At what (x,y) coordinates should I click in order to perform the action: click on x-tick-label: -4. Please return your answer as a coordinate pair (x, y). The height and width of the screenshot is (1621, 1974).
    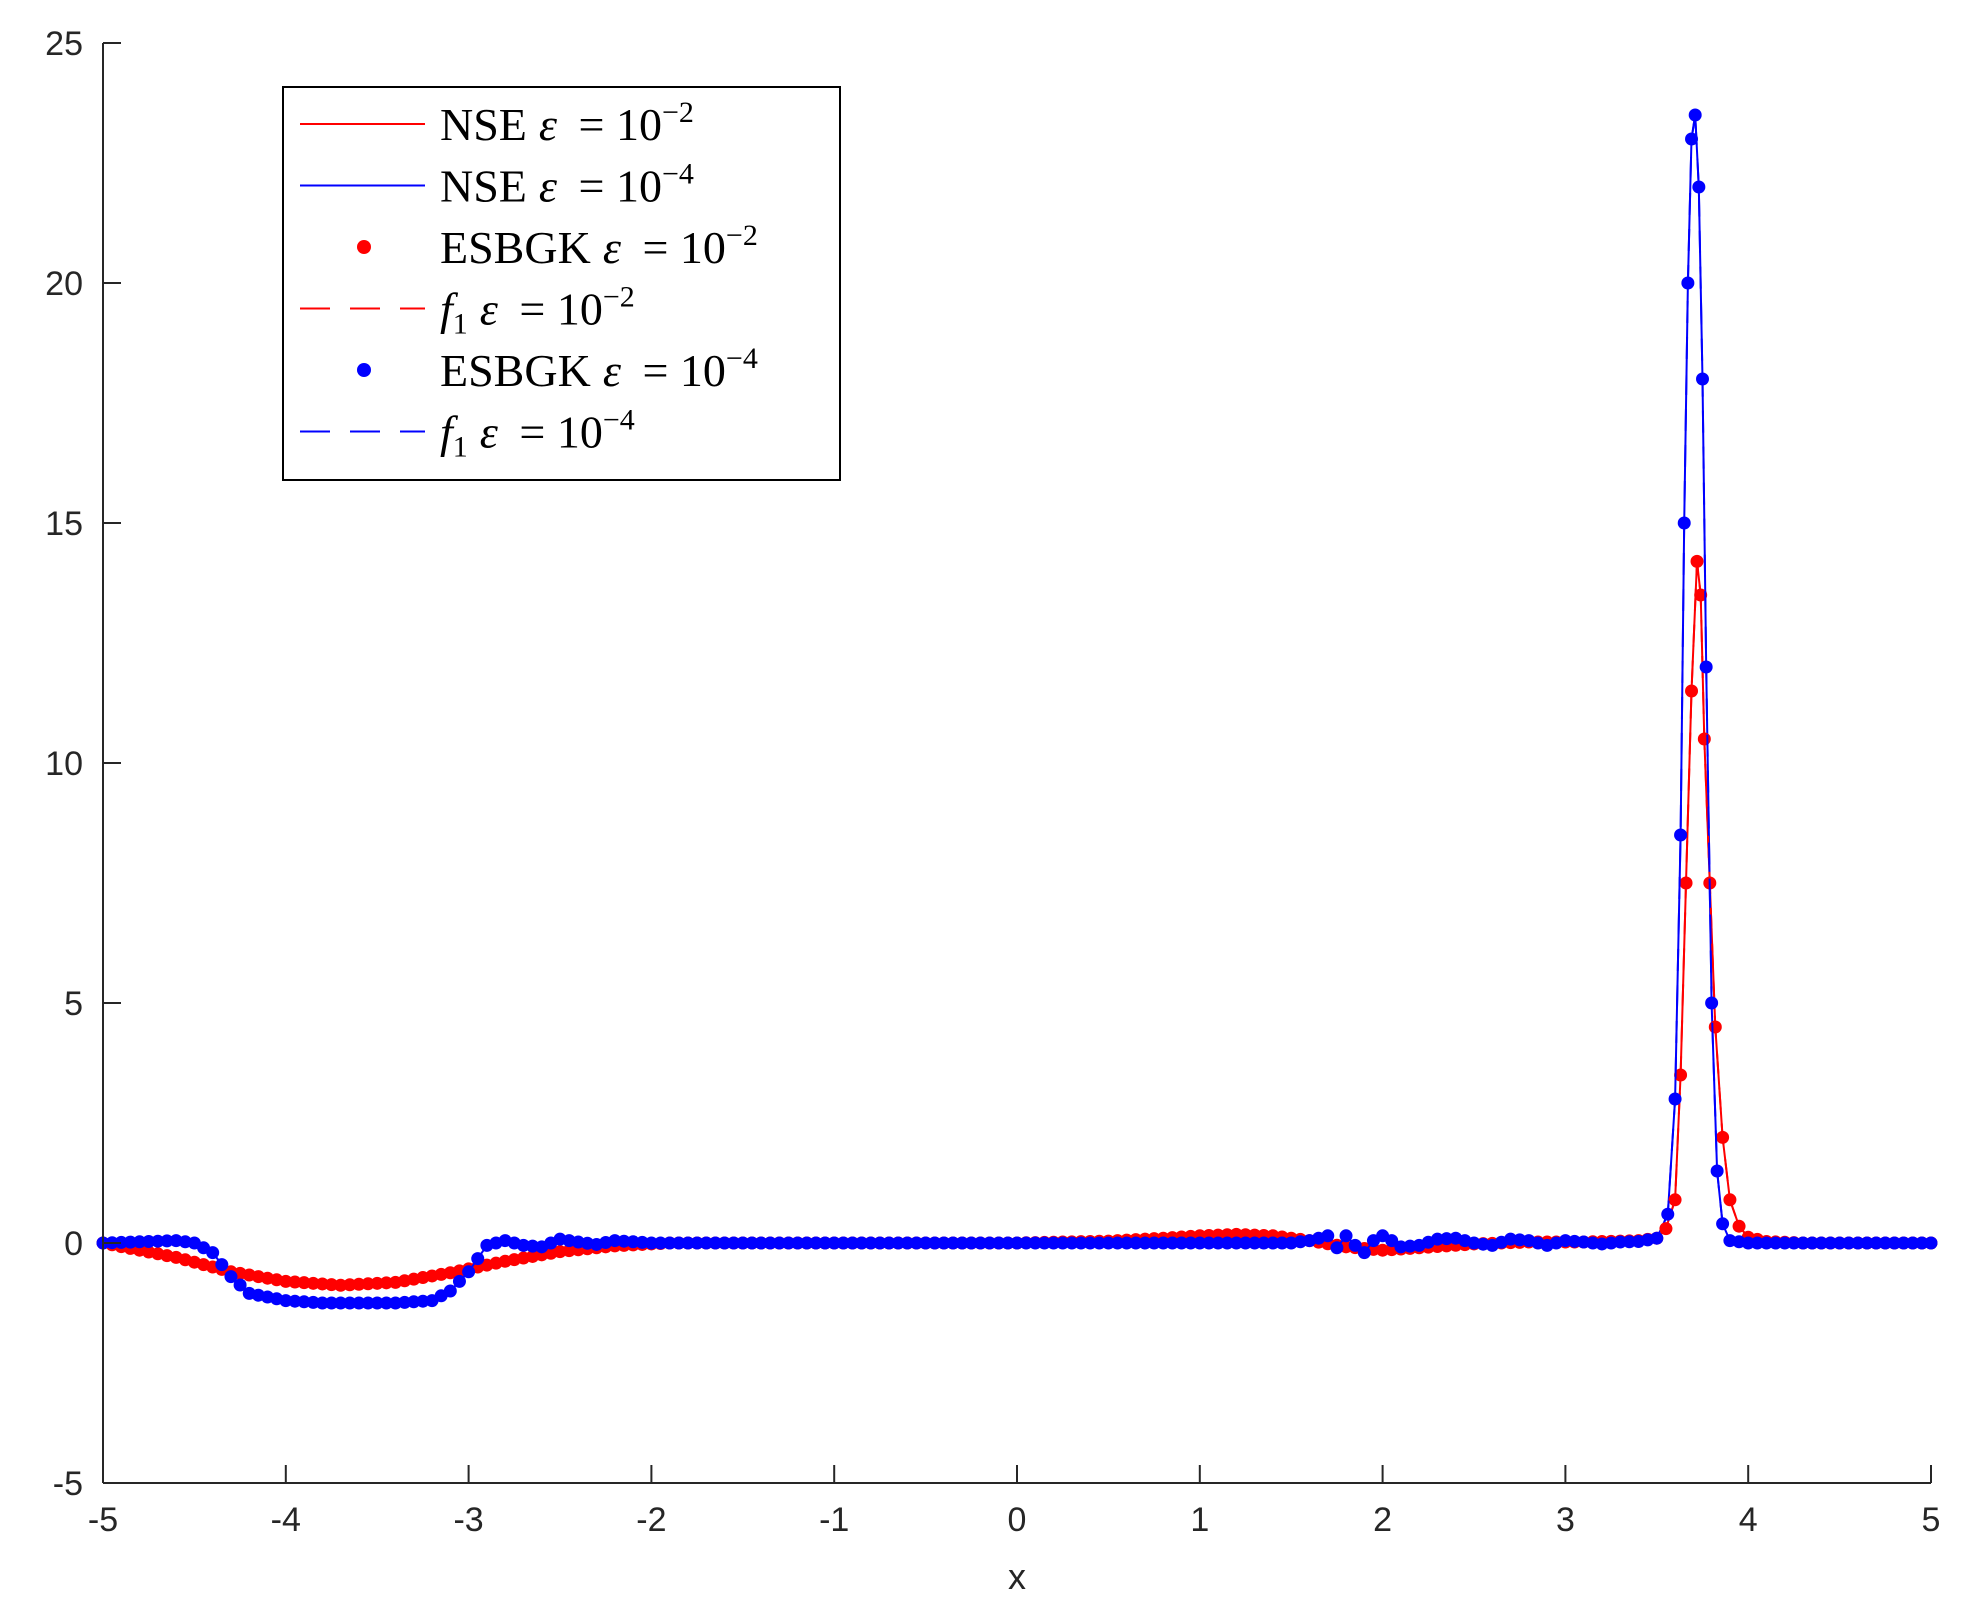
    Looking at the image, I should click on (286, 1520).